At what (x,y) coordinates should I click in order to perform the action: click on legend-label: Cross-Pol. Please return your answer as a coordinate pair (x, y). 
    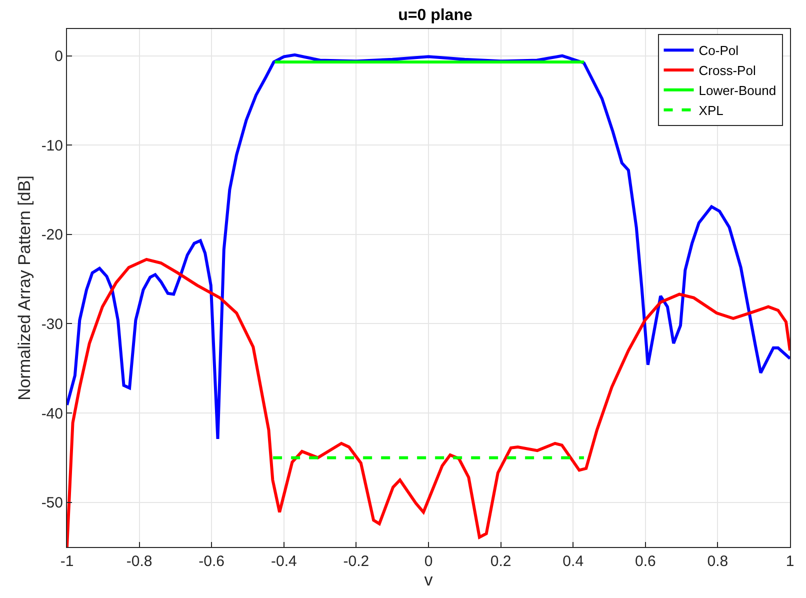
    Looking at the image, I should click on (727, 70).